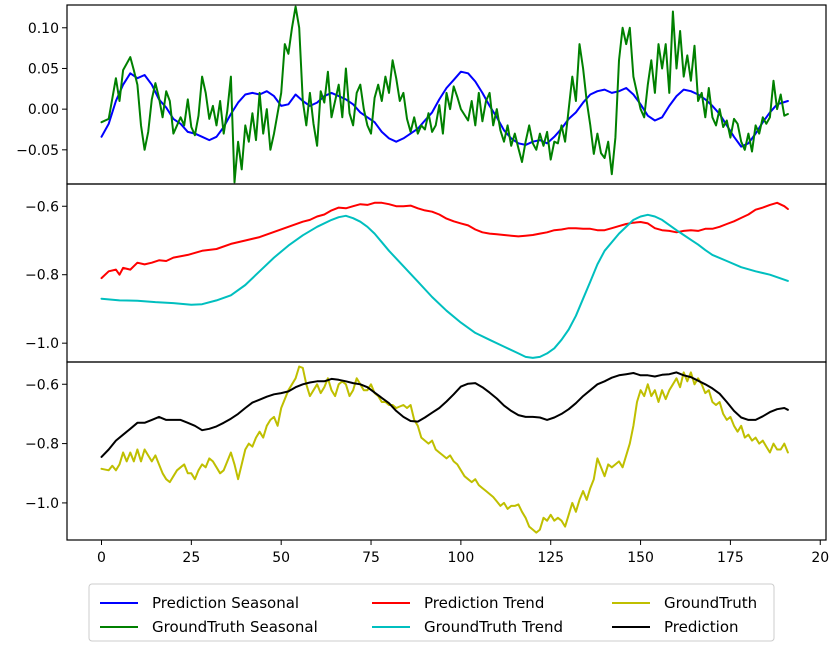 The image size is (831, 648). Describe the element at coordinates (640, 558) in the screenshot. I see `x-tick-label: 150` at that location.